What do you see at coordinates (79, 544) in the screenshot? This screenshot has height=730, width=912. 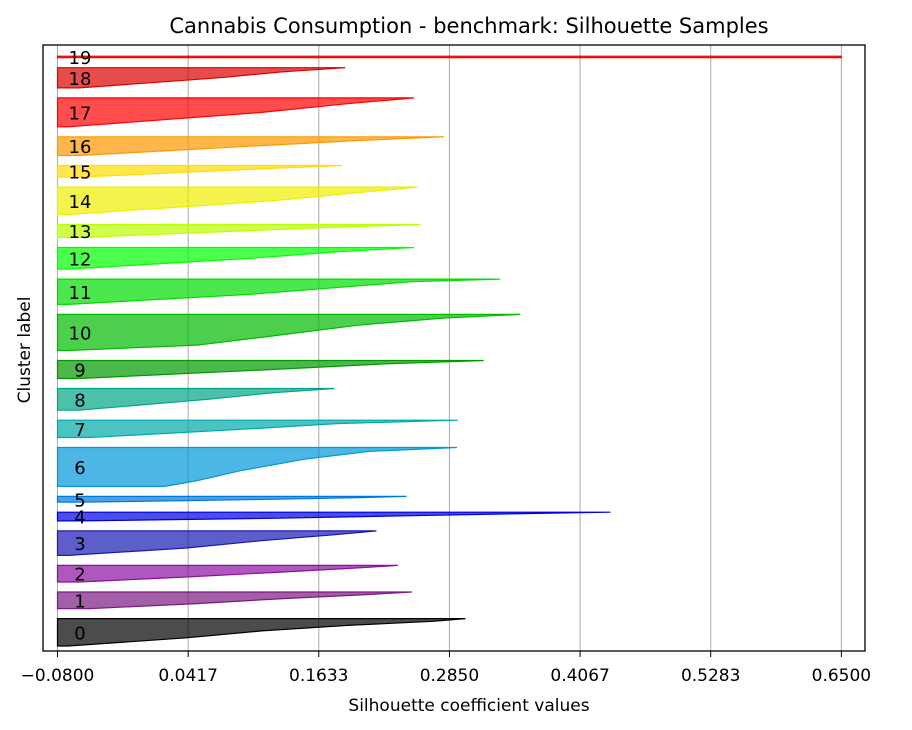 I see `cluster-label: 3` at bounding box center [79, 544].